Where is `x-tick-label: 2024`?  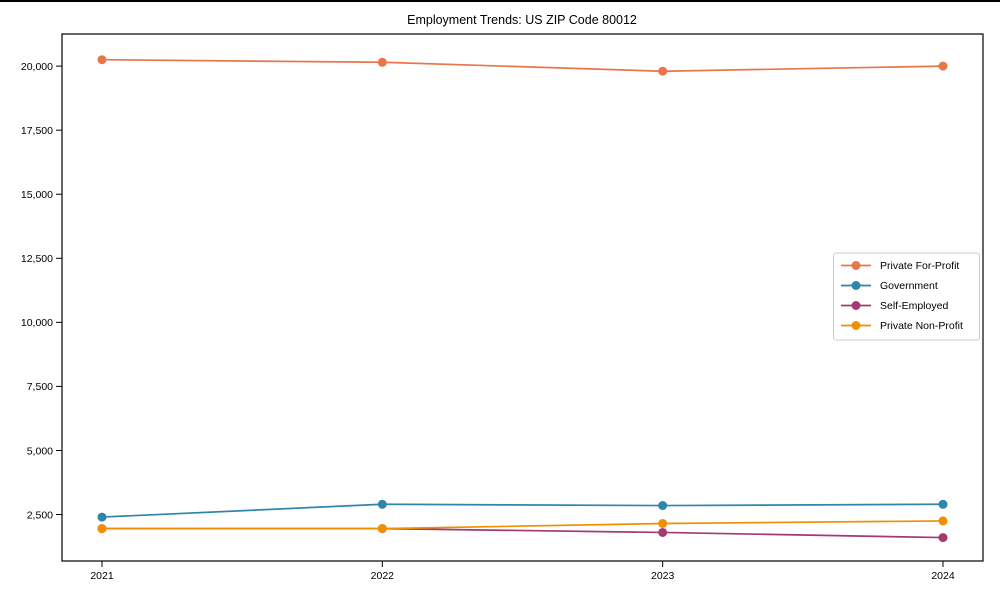 x-tick-label: 2024 is located at coordinates (943, 576).